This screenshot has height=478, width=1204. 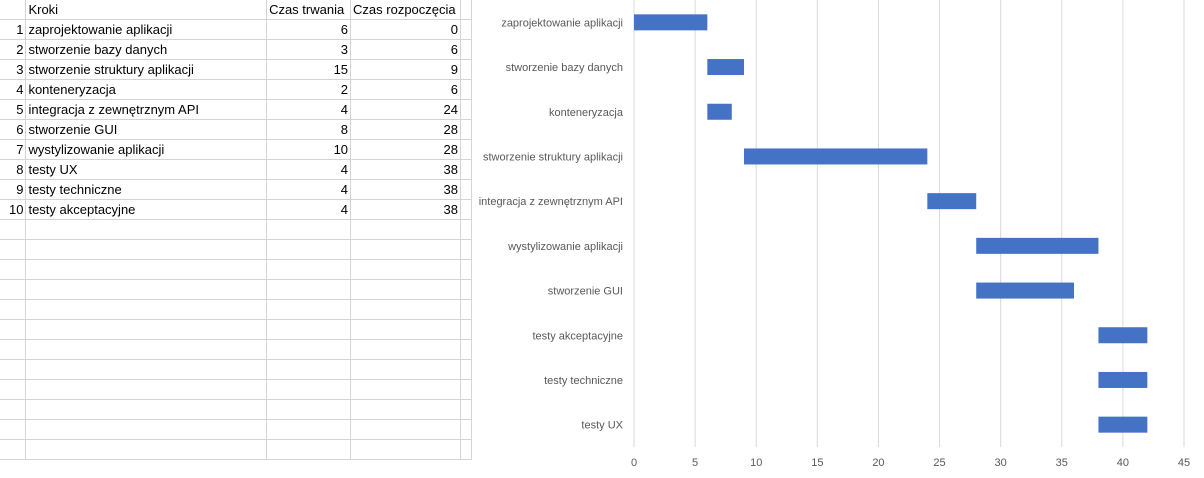 What do you see at coordinates (146, 10) in the screenshot?
I see `column-header: Kroki` at bounding box center [146, 10].